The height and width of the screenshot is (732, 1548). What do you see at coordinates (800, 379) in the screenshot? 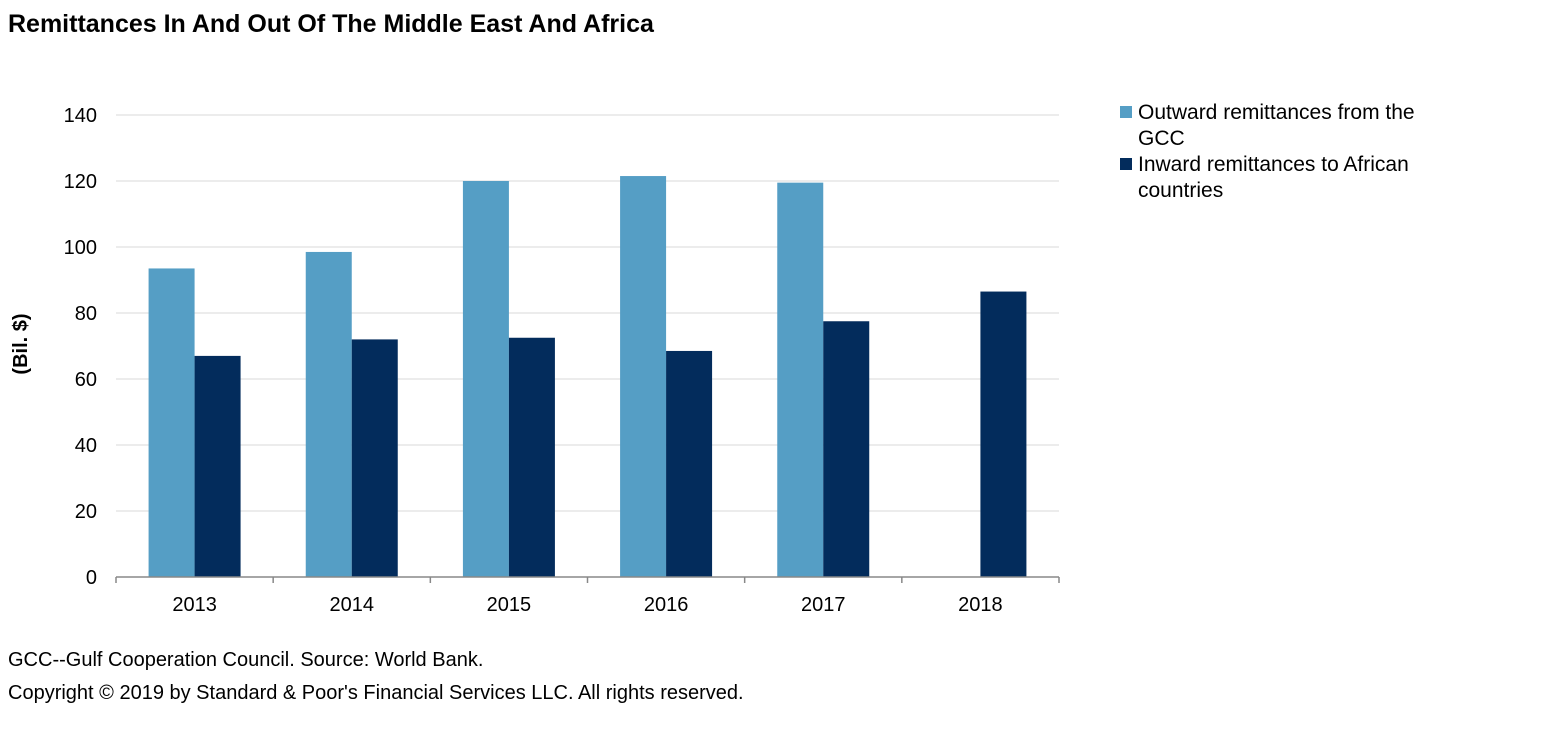
I see `bar-outward-2017` at bounding box center [800, 379].